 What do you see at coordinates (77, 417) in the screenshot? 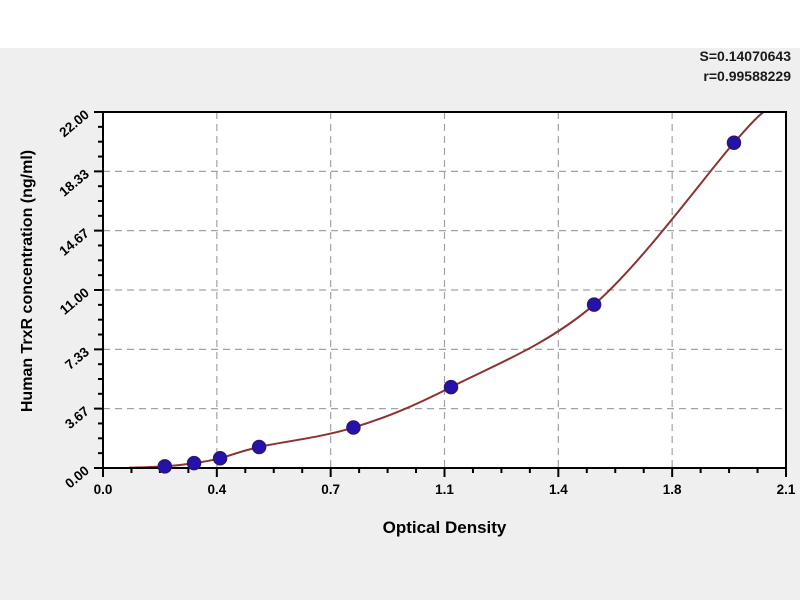
I see `y-tick-label: 3.67` at bounding box center [77, 417].